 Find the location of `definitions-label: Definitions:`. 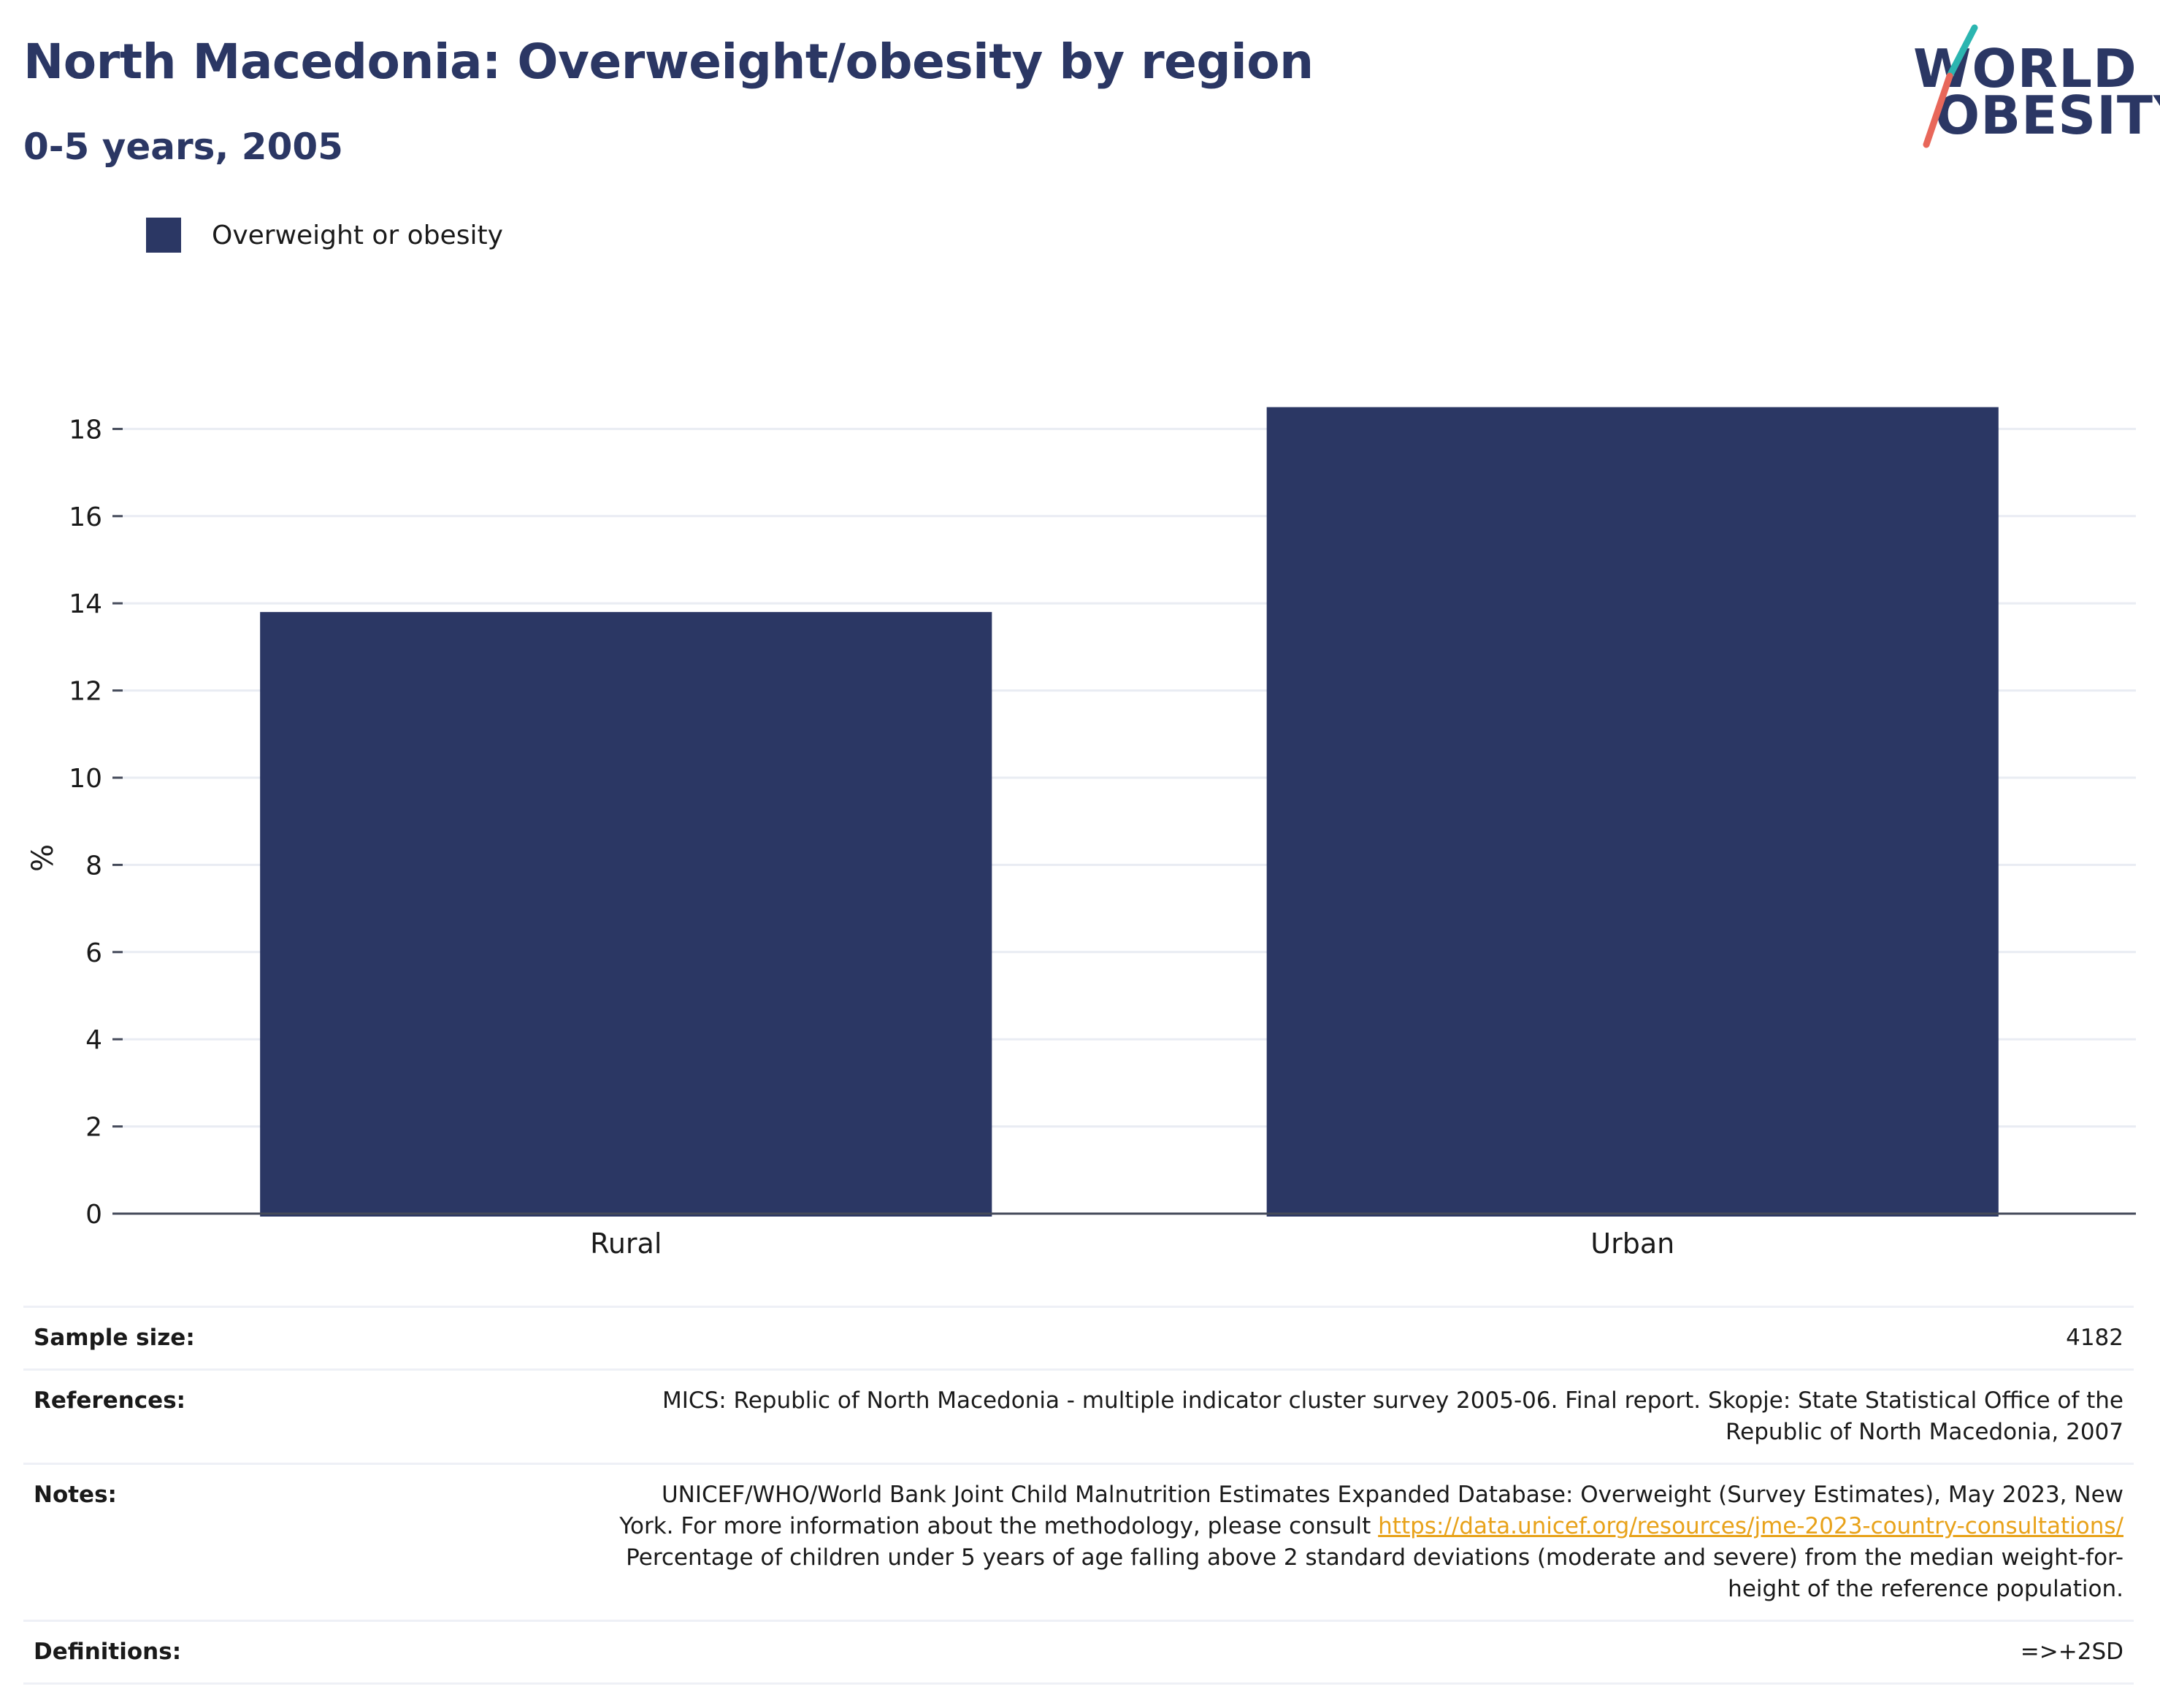

definitions-label: Definitions: is located at coordinates (108, 1652).